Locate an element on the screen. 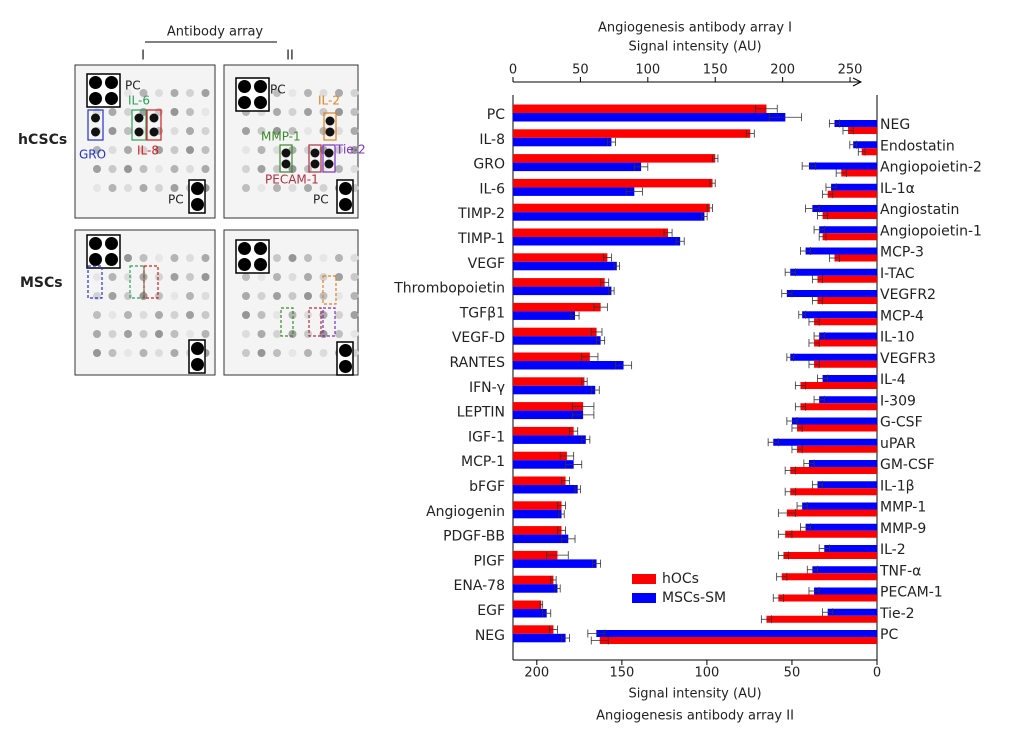  legend-swatch is located at coordinates (644, 598).